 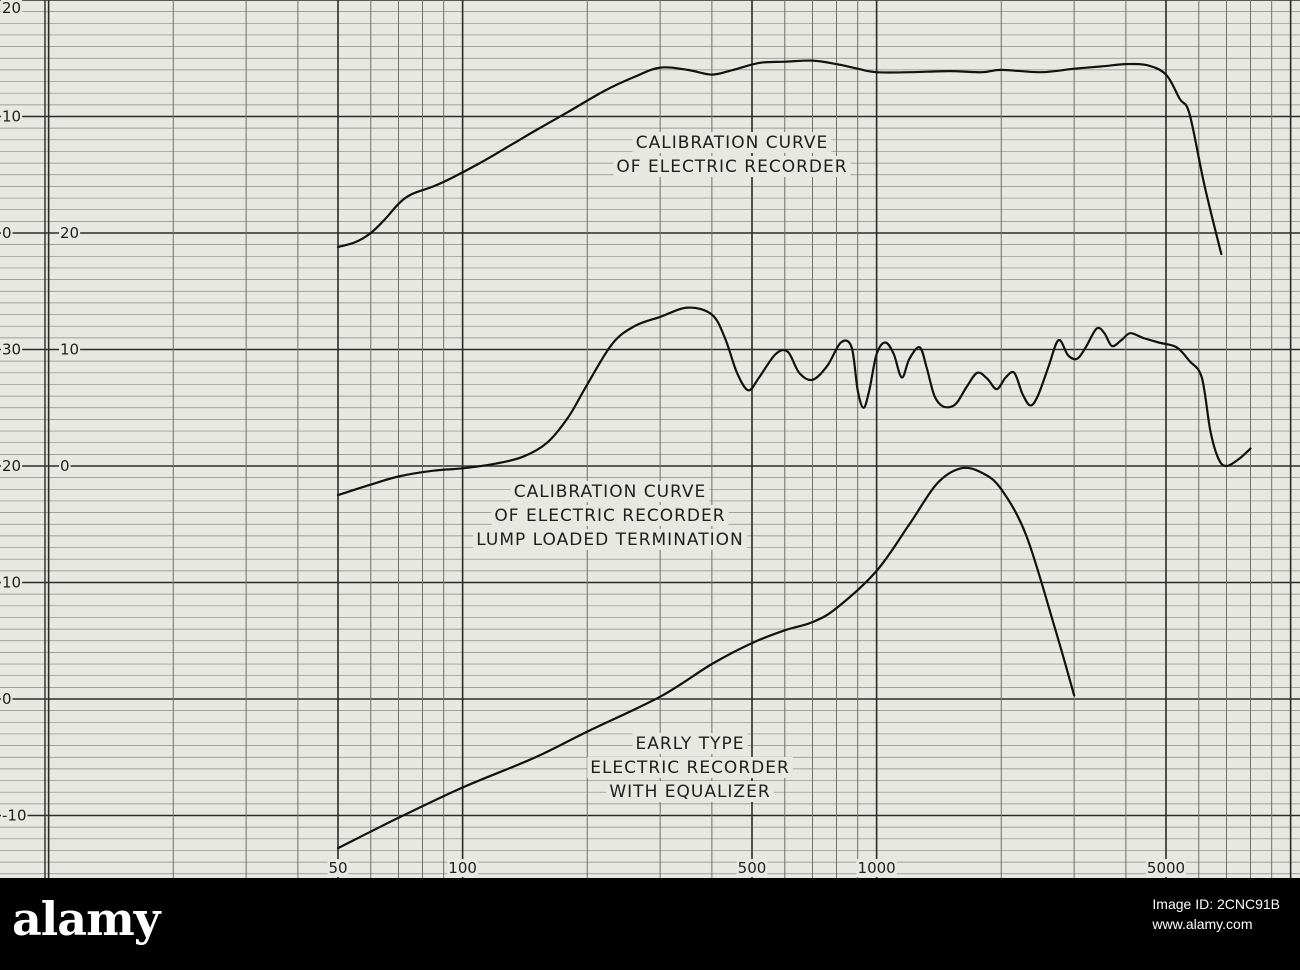 I want to click on annotation-line: WITH EQUALIZER, so click(x=689, y=792).